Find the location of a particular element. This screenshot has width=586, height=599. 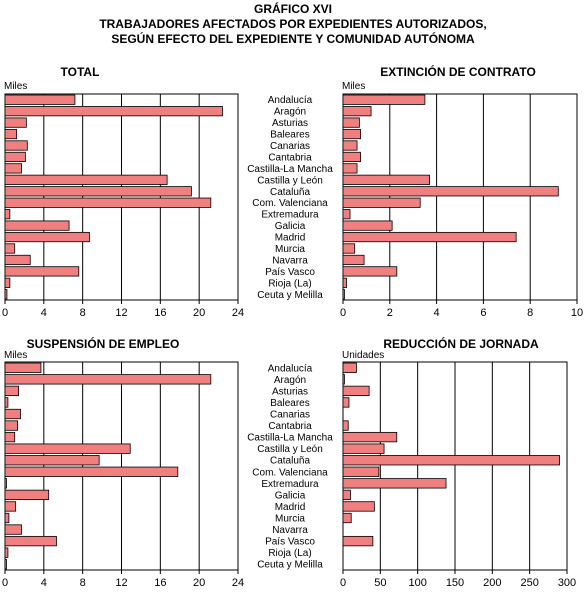

chart-title: EXTINCIÓN DE CONTRATO is located at coordinates (458, 71).